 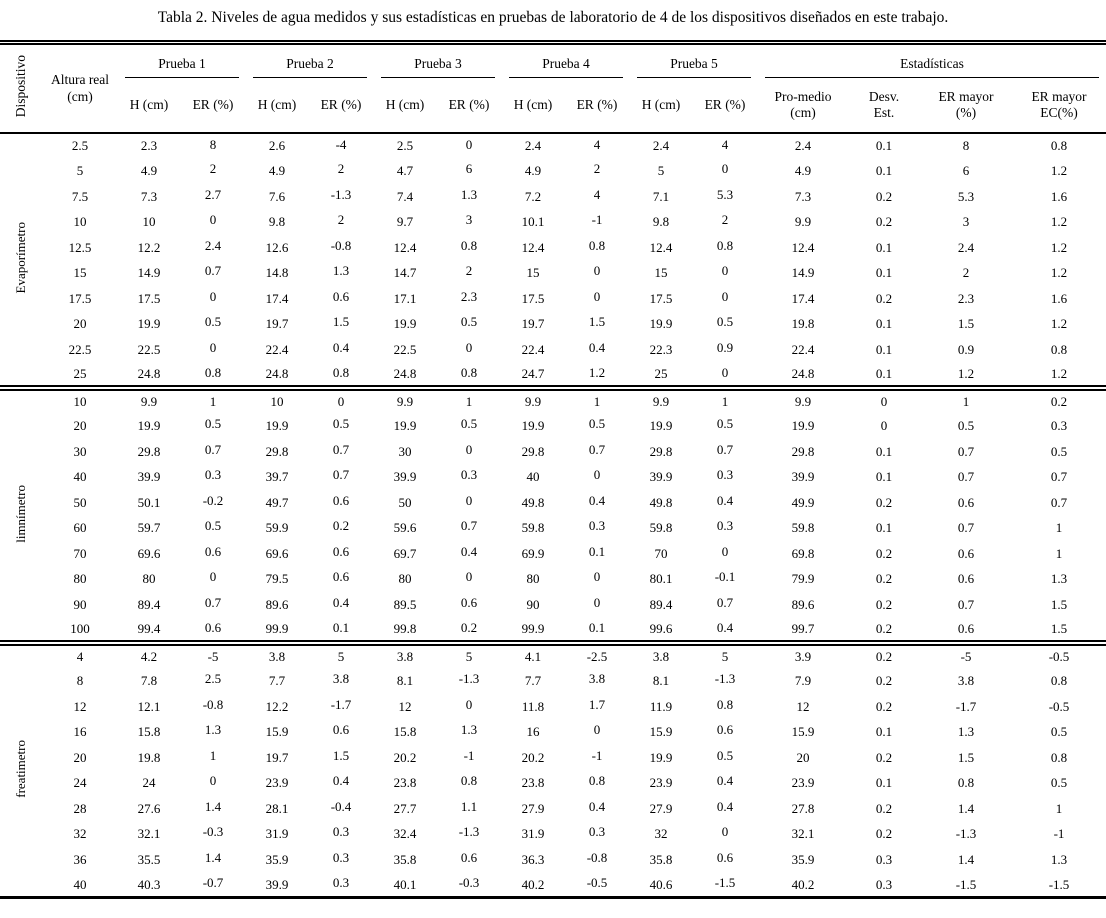 I want to click on altura-real-cell: 12.5, so click(x=80, y=247).